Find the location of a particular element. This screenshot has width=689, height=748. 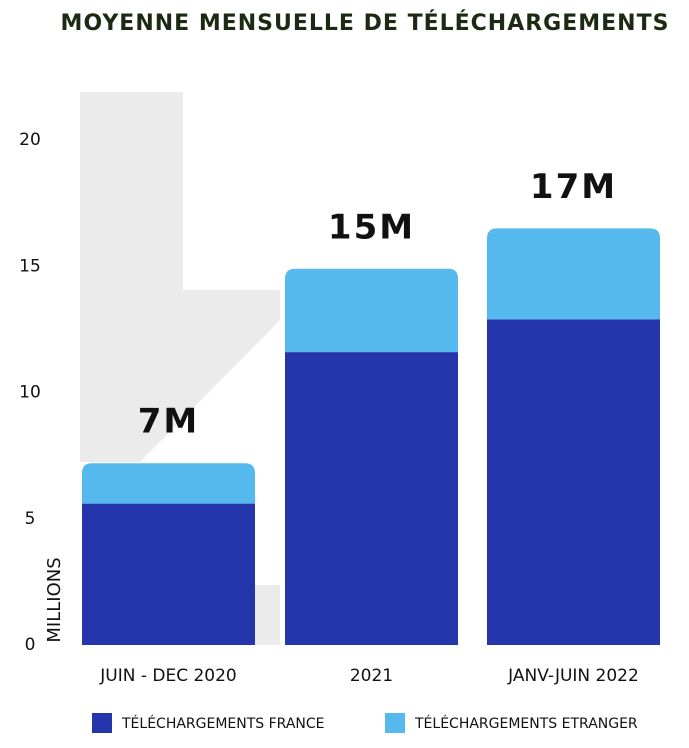

chart-title: MOYENNE MENSUELLE DE TÉLÉCHARGEMENTS is located at coordinates (365, 23).